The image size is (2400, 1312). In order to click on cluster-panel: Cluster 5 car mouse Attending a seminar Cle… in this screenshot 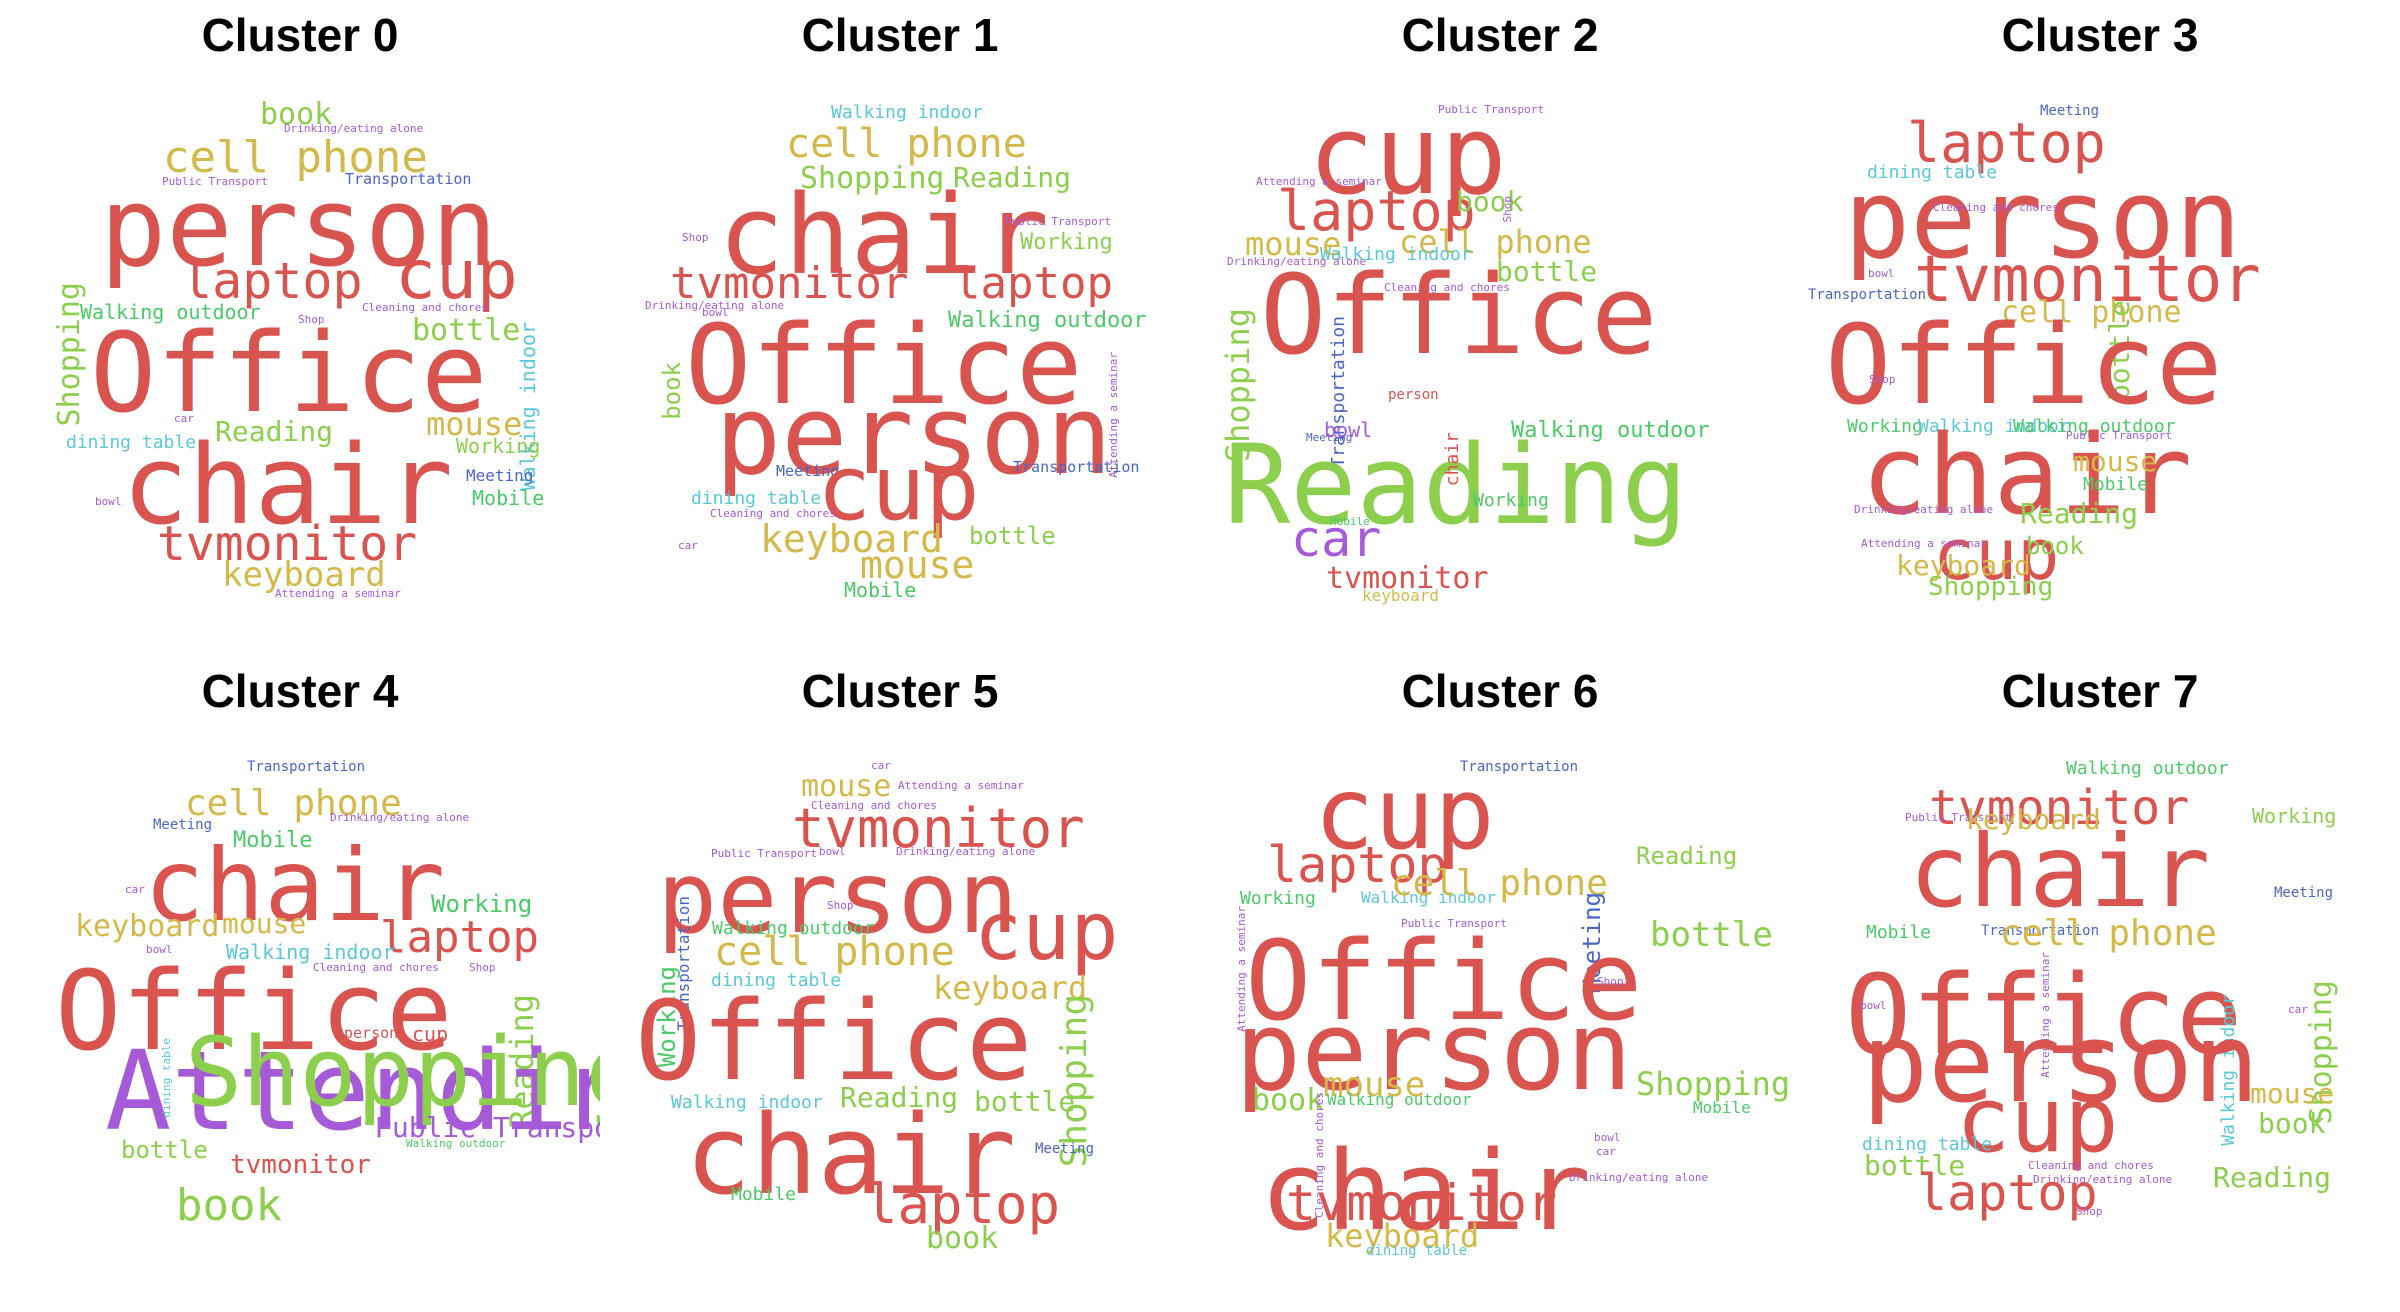, I will do `click(900, 984)`.